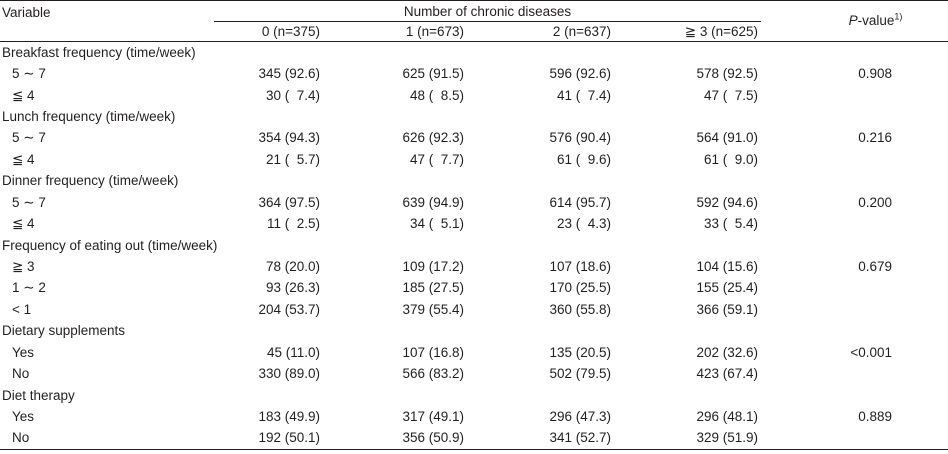 The height and width of the screenshot is (454, 948). What do you see at coordinates (875, 74) in the screenshot?
I see `p-value: 0.908` at bounding box center [875, 74].